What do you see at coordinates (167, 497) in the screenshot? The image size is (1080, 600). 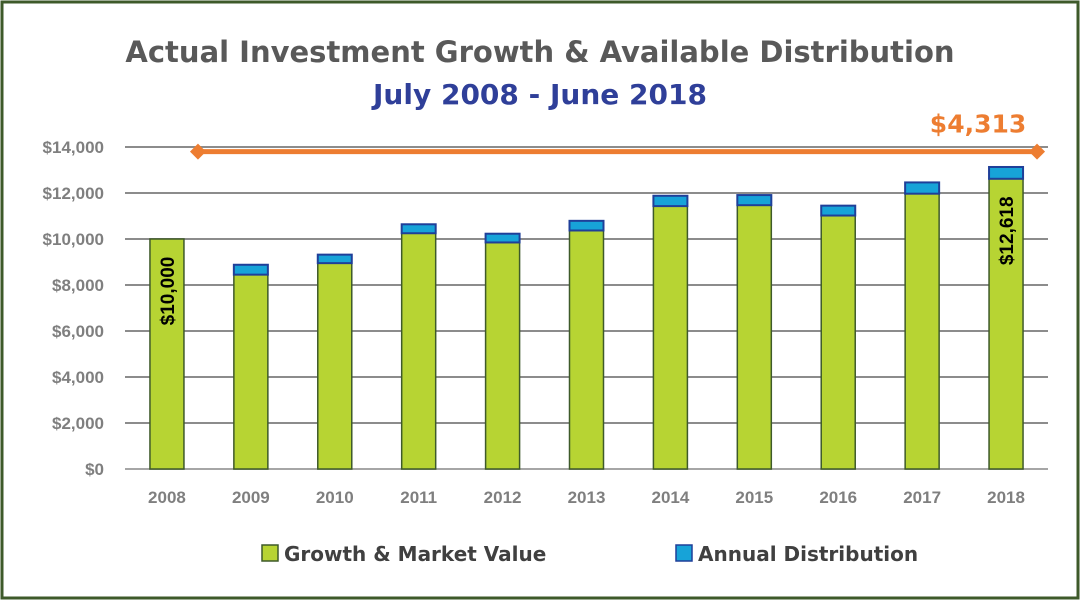 I see `x-tick-label: 2008` at bounding box center [167, 497].